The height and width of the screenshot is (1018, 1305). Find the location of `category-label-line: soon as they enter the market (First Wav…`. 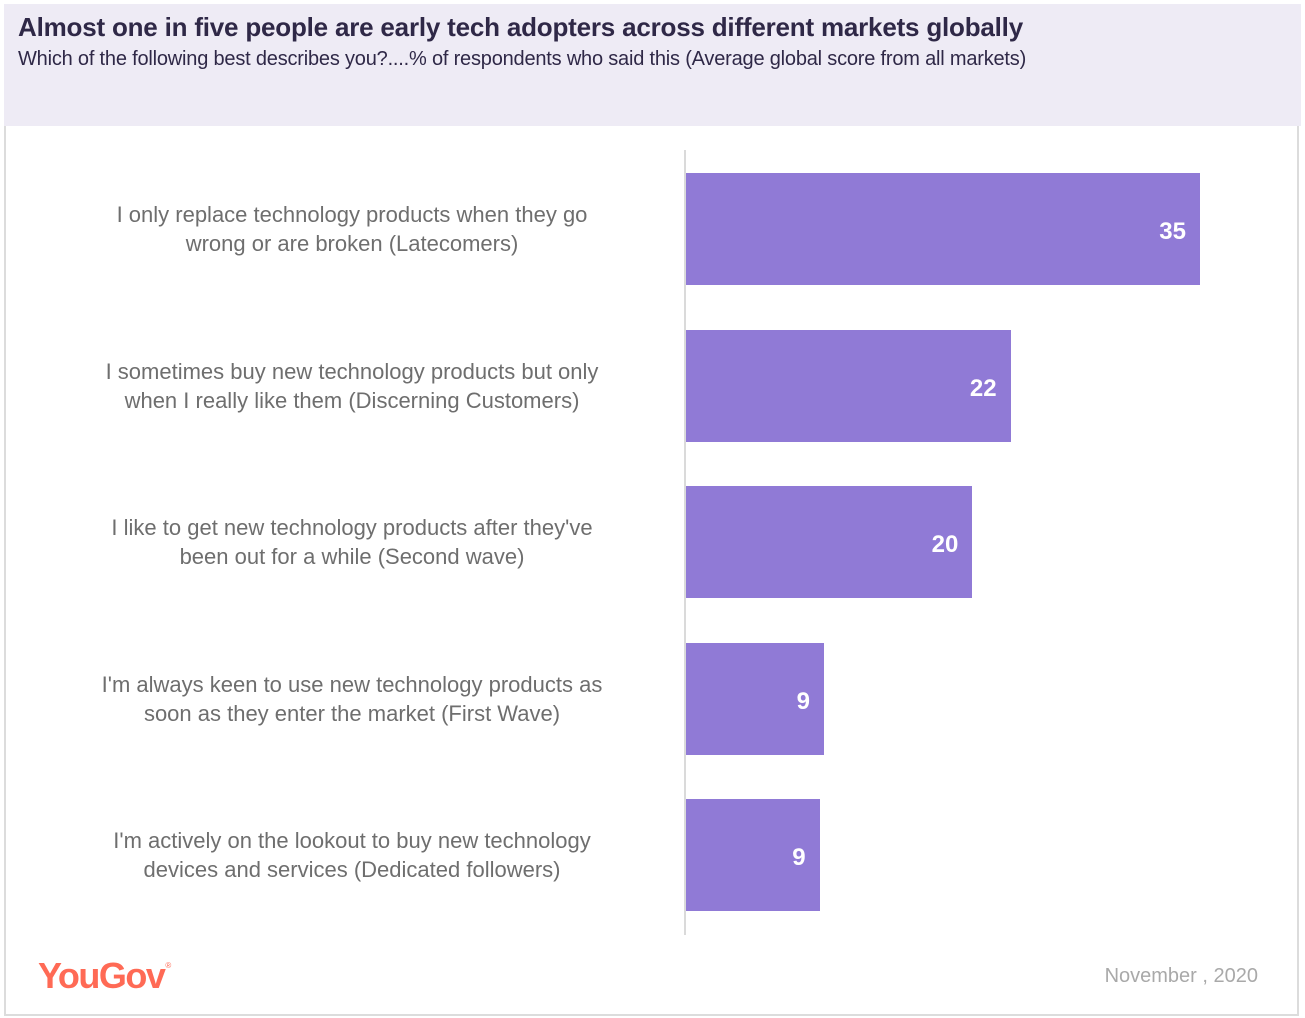

category-label-line: soon as they enter the market (First Wav… is located at coordinates (352, 713).